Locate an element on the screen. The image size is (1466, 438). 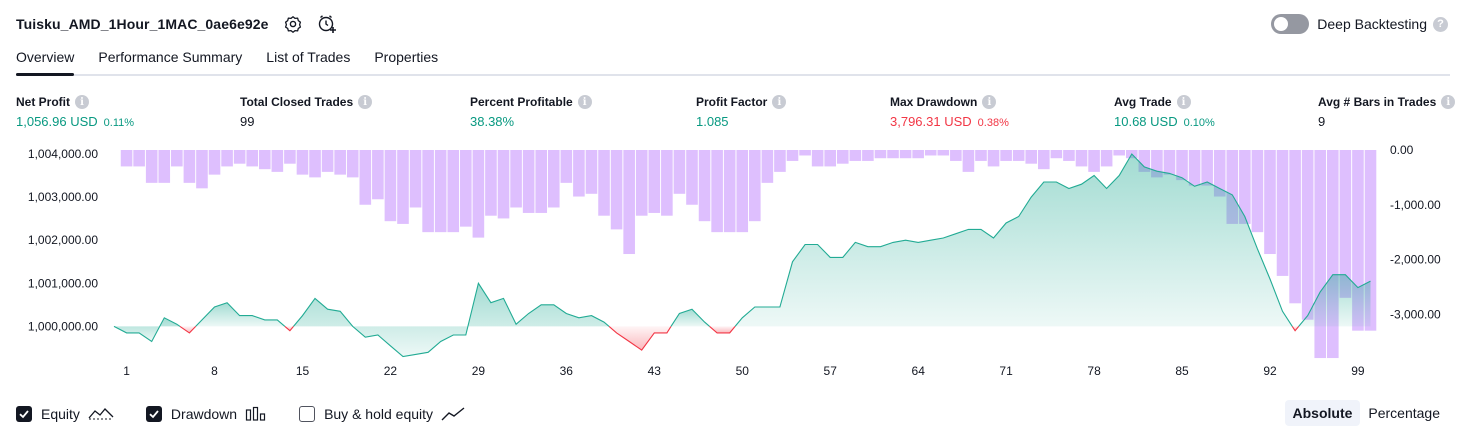
legend-buy-hold: Buy & hold equity is located at coordinates (382, 414).